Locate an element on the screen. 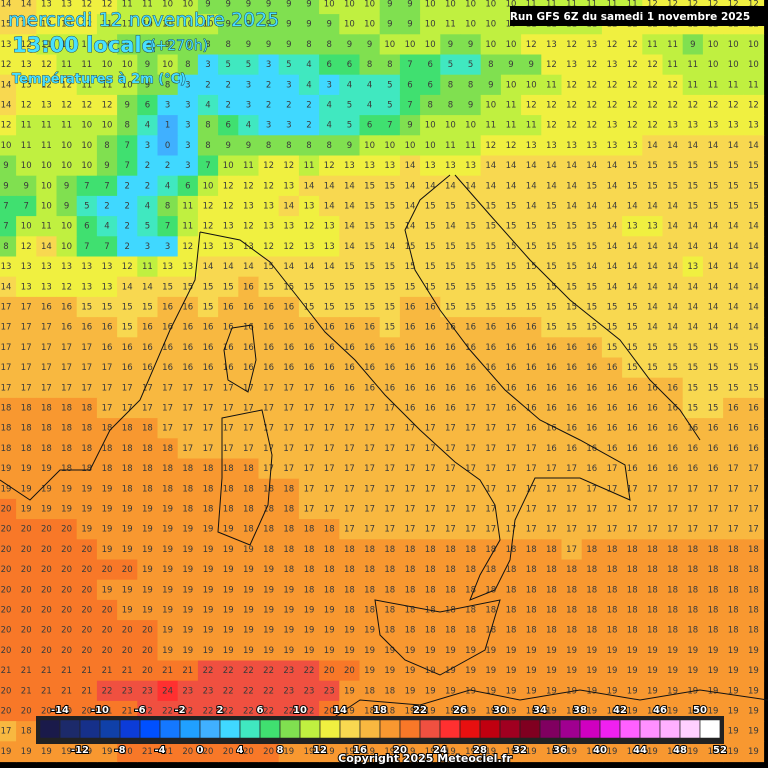  temperature-value: 4 is located at coordinates (207, 106).